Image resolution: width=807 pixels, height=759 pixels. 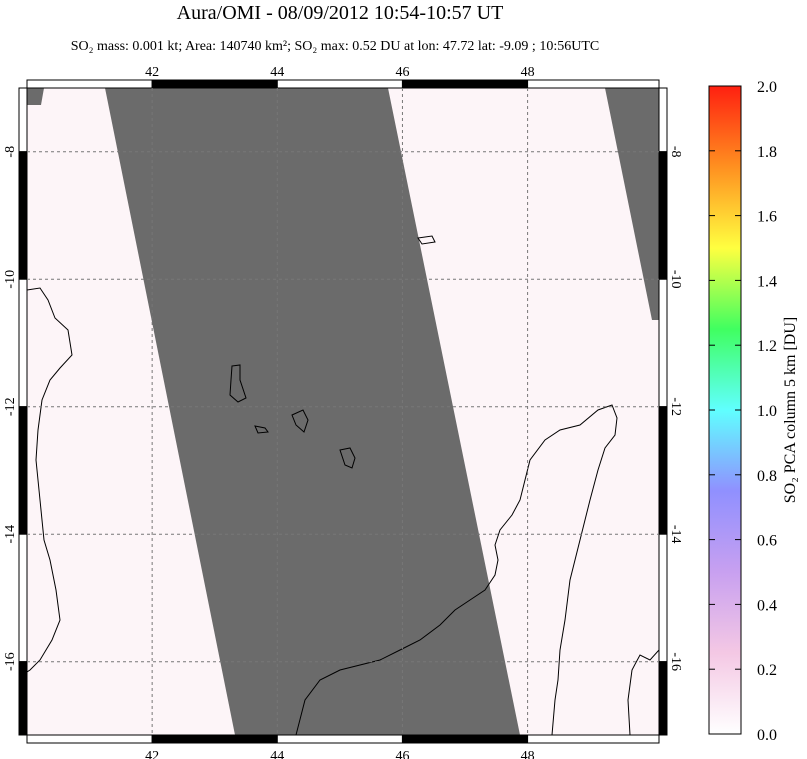 I want to click on title: Aura/OMI - 08/09/2012 10:54-10:57 UT, so click(x=340, y=13).